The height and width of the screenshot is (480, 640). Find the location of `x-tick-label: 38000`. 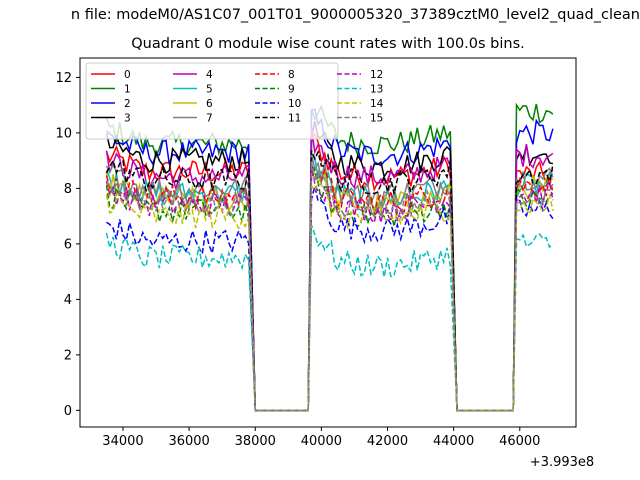

x-tick-label: 38000 is located at coordinates (255, 441).